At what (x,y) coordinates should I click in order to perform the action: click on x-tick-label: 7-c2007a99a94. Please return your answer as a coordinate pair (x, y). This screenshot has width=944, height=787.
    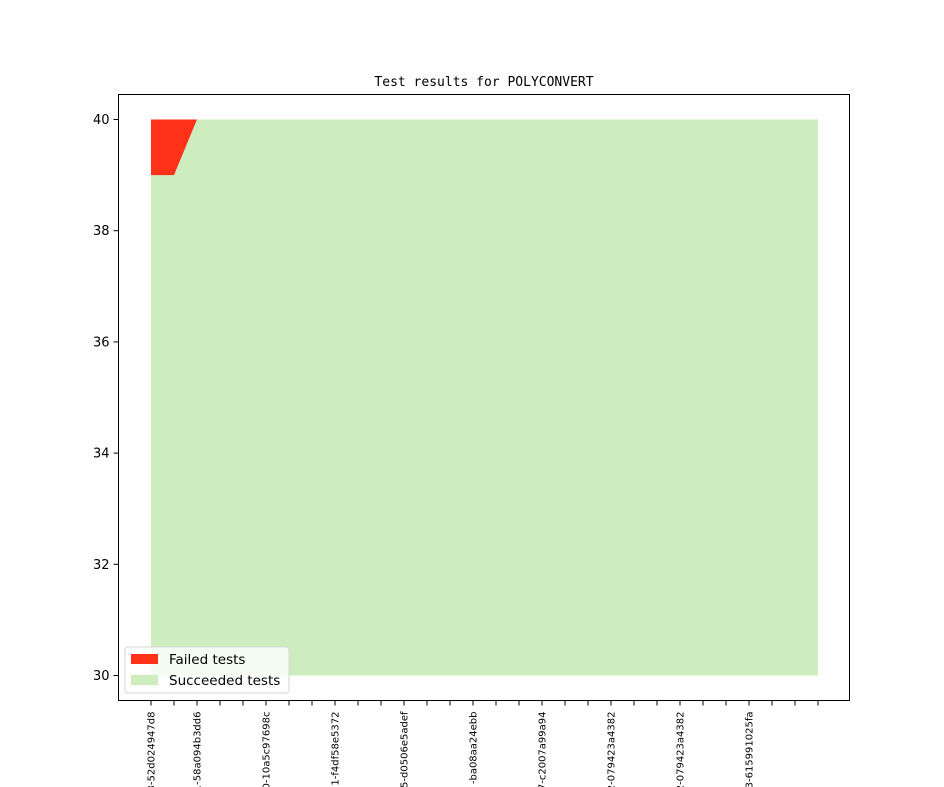
    Looking at the image, I should click on (543, 749).